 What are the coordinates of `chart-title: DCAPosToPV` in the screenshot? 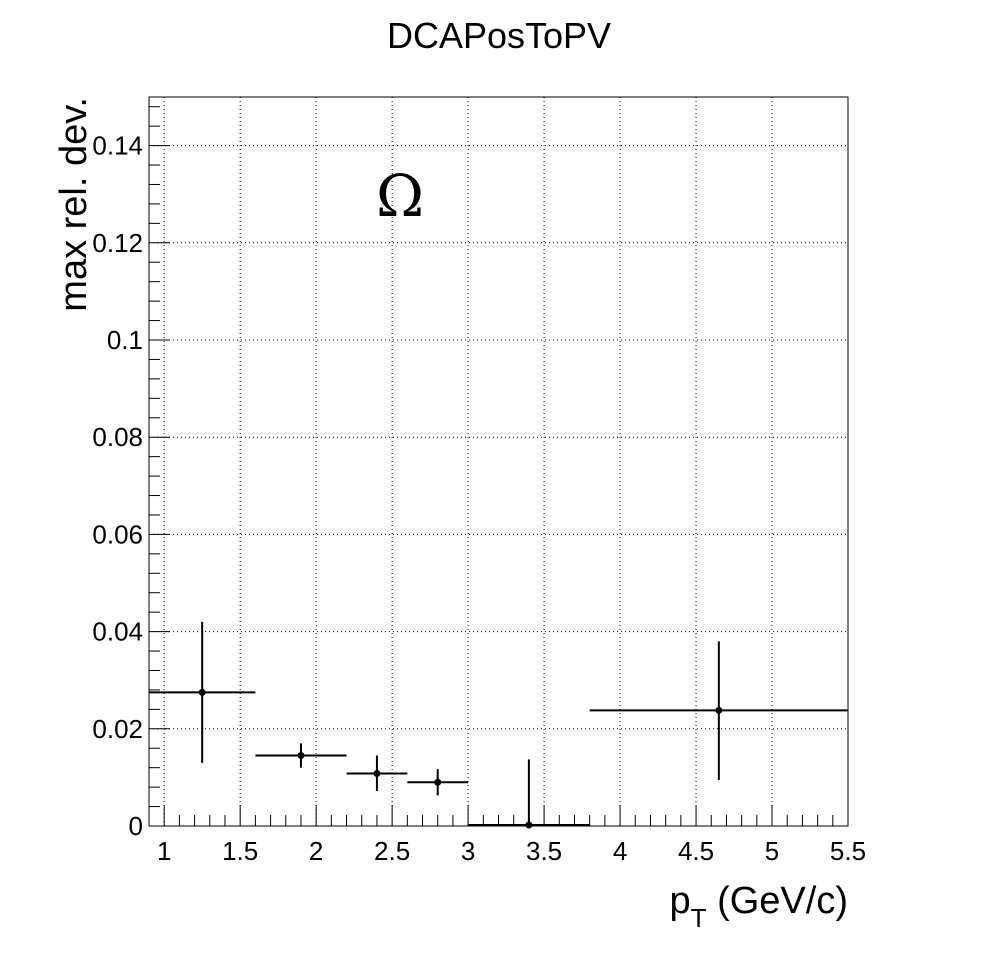 It's located at (499, 35).